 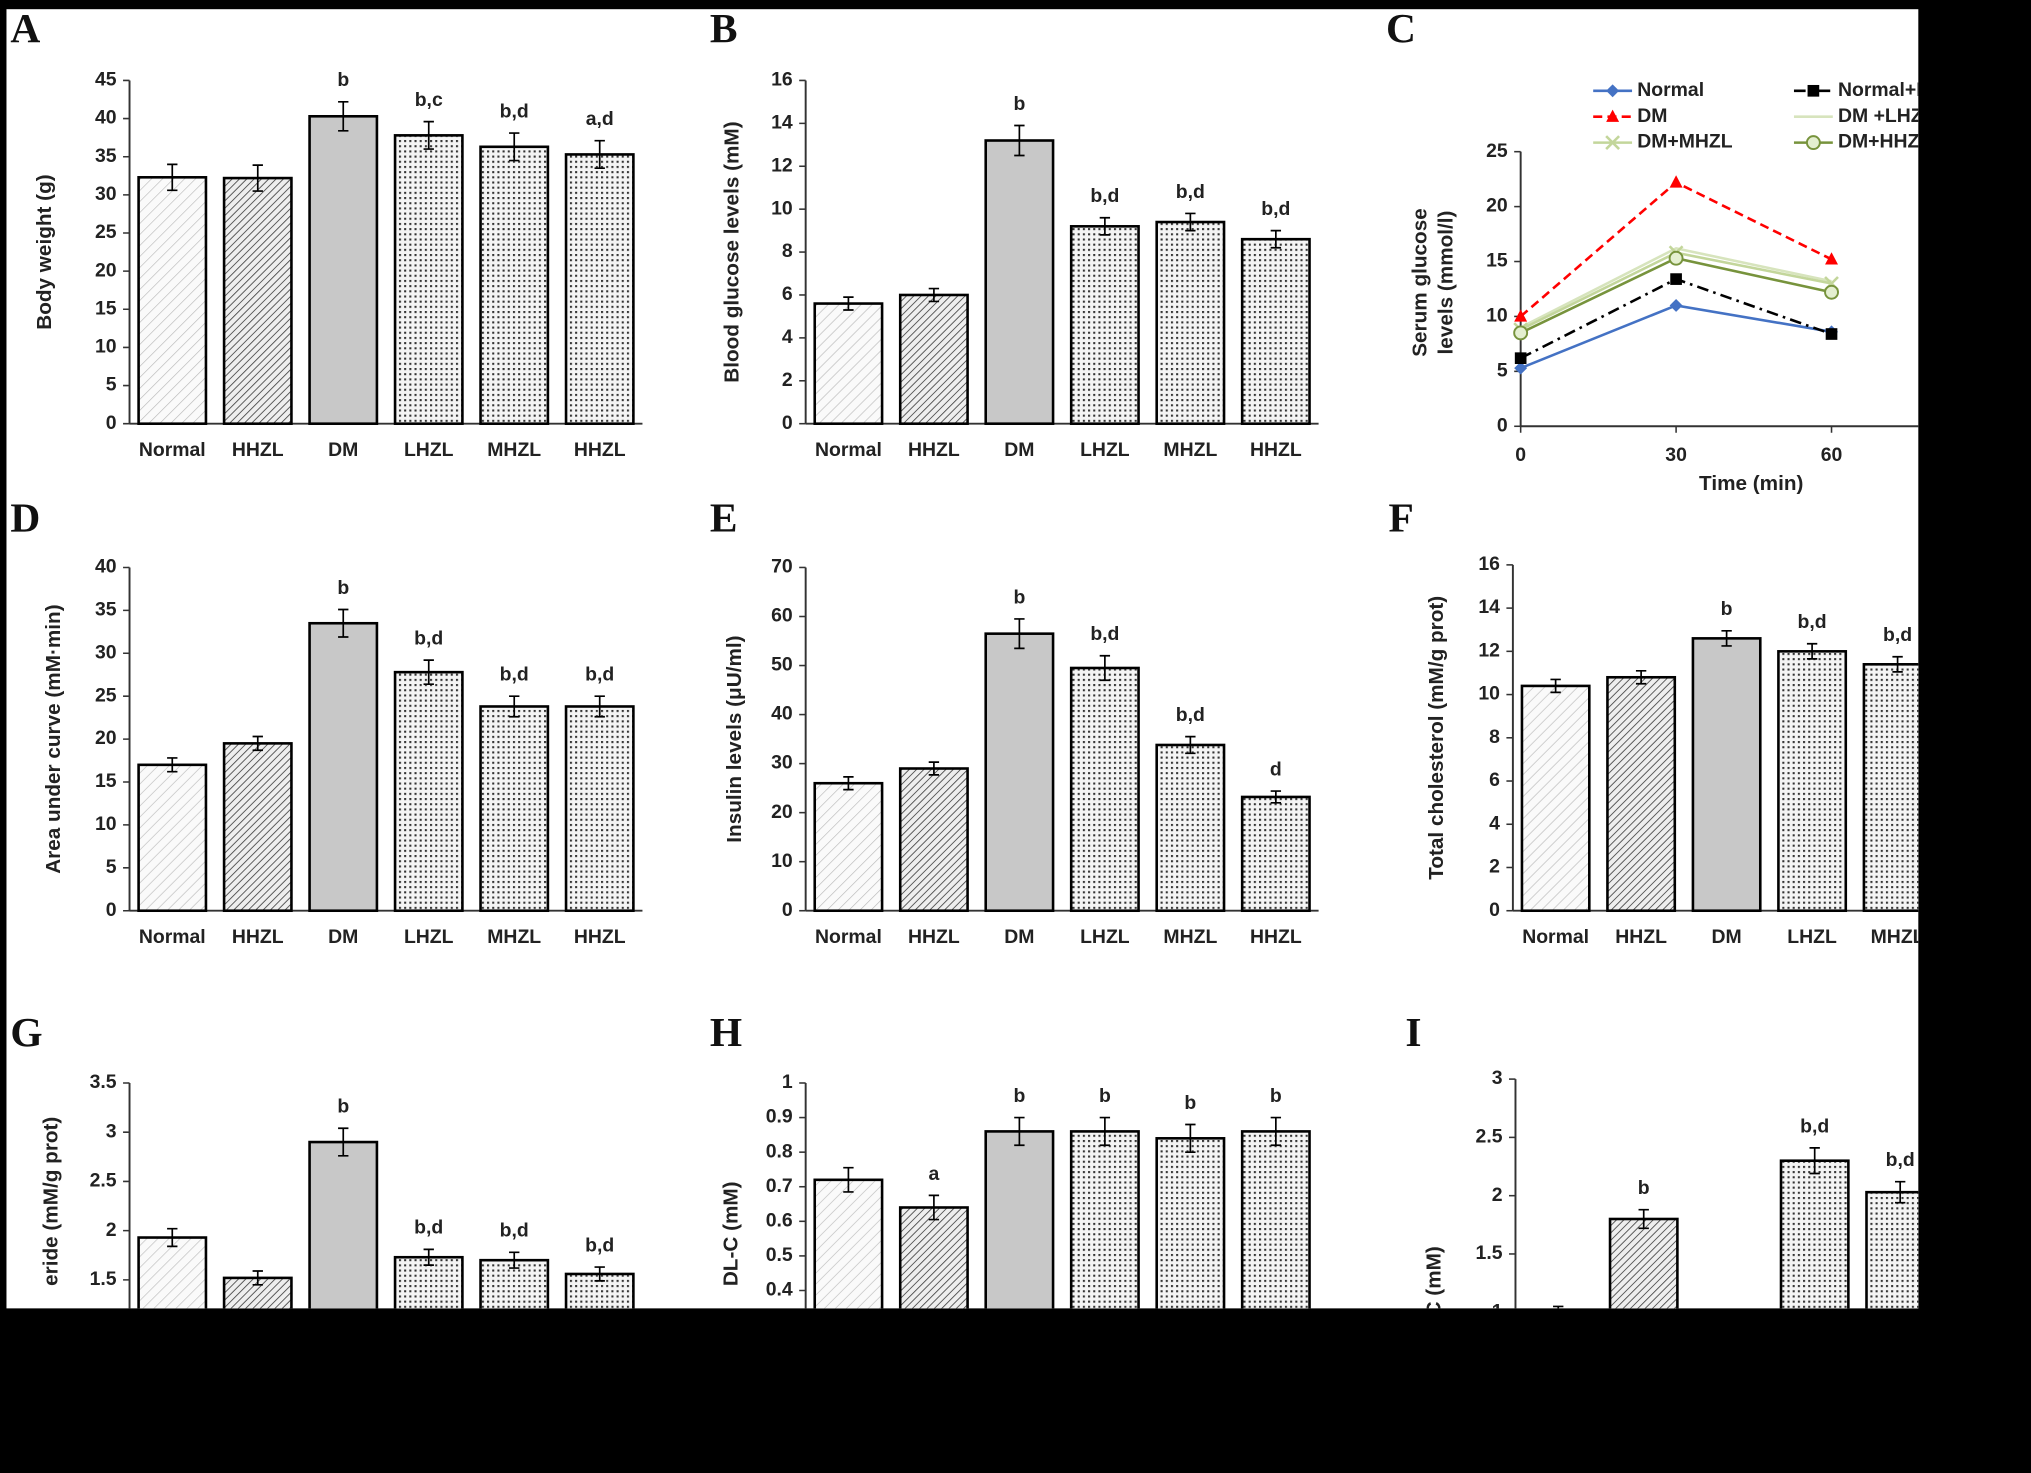 I want to click on y-tick-label: 40, so click(x=106, y=118).